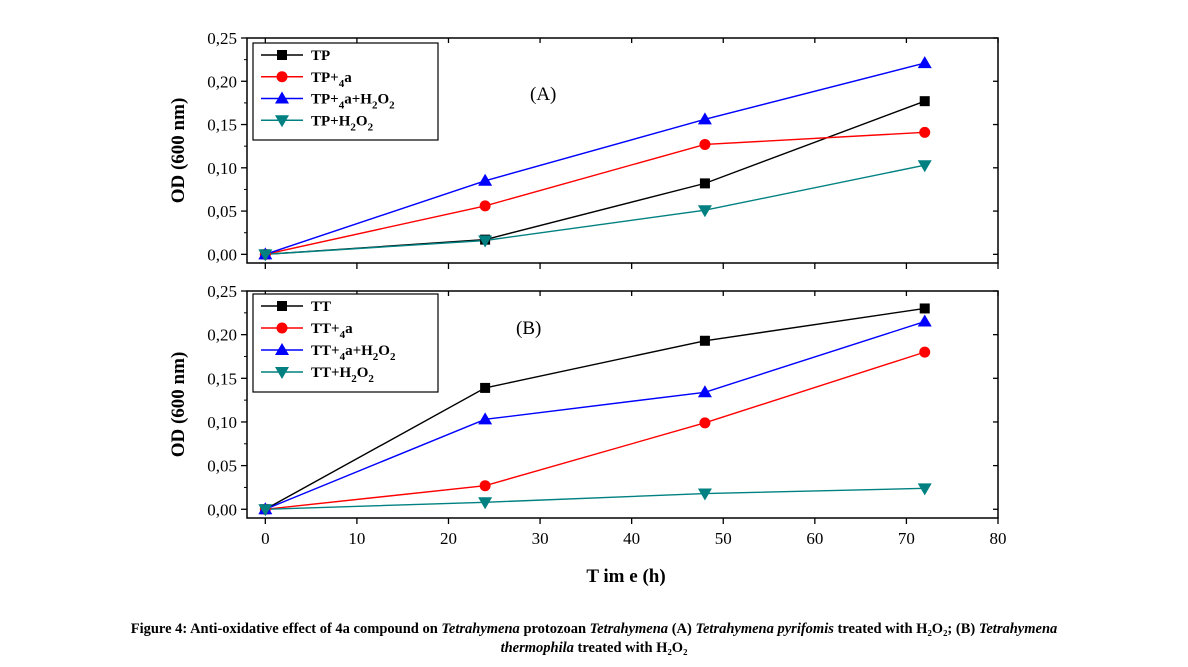 The width and height of the screenshot is (1188, 667). Describe the element at coordinates (265, 538) in the screenshot. I see `x-tick-label: 0` at that location.